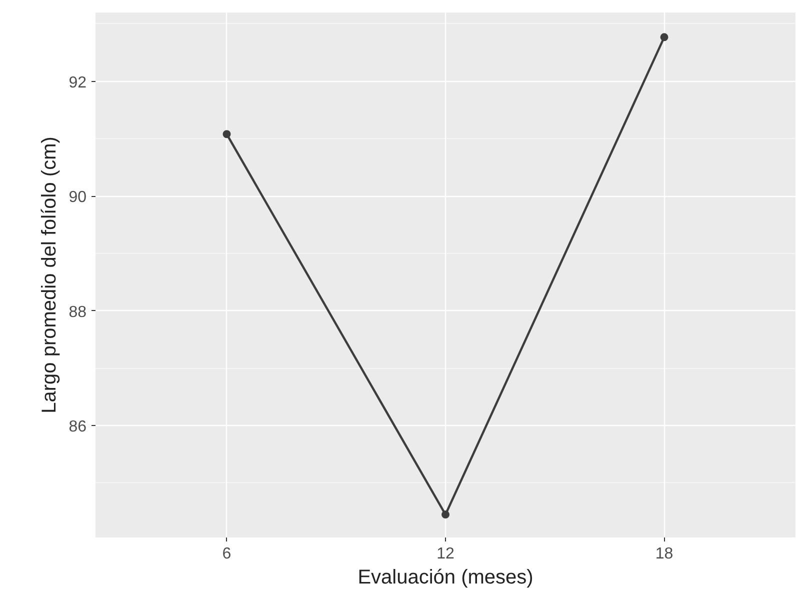 The height and width of the screenshot is (607, 799). I want to click on y-tick-label: 92, so click(77, 83).